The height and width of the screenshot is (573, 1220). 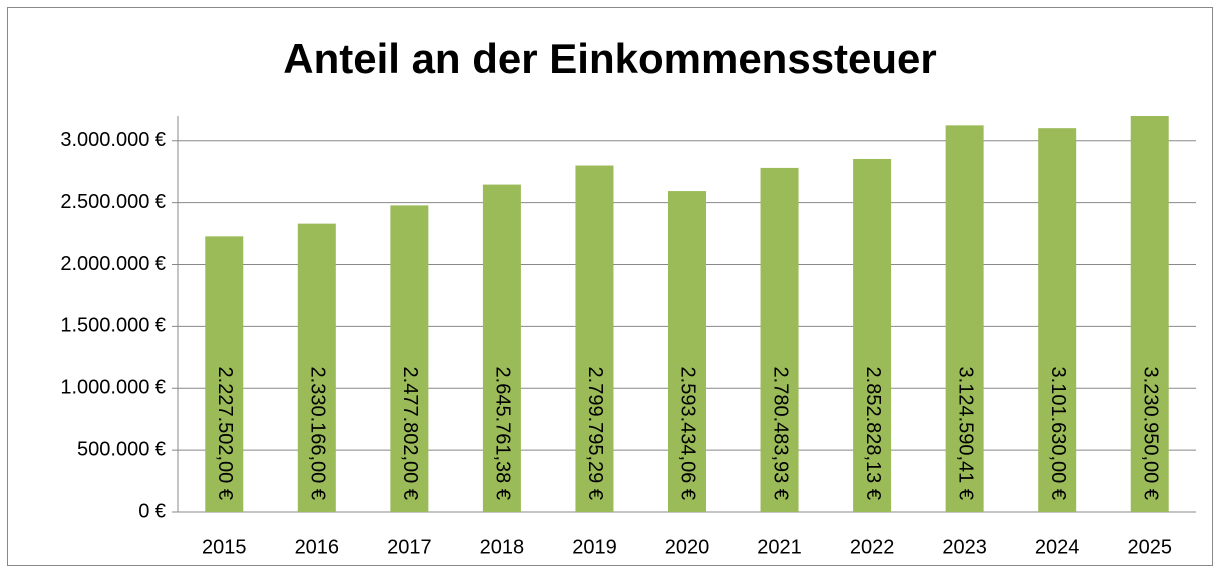 I want to click on x-tick-label: 2019, so click(x=594, y=547).